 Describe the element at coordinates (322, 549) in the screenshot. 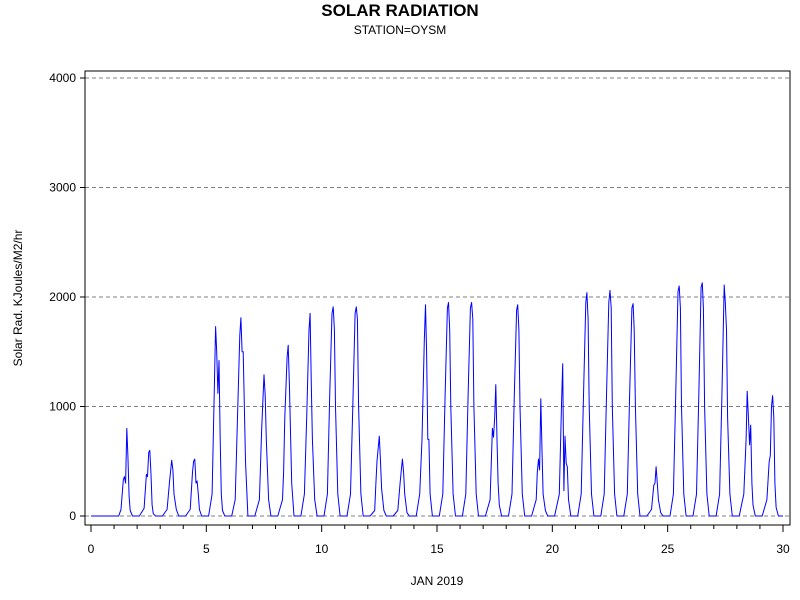

I see `x-tick-label: 10` at that location.